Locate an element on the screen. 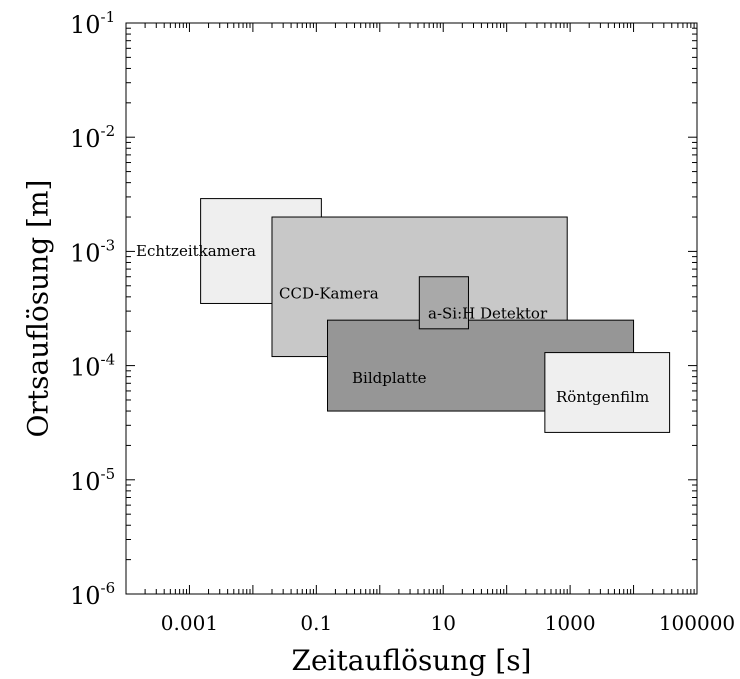  x-tick-label: 10 is located at coordinates (442, 623).